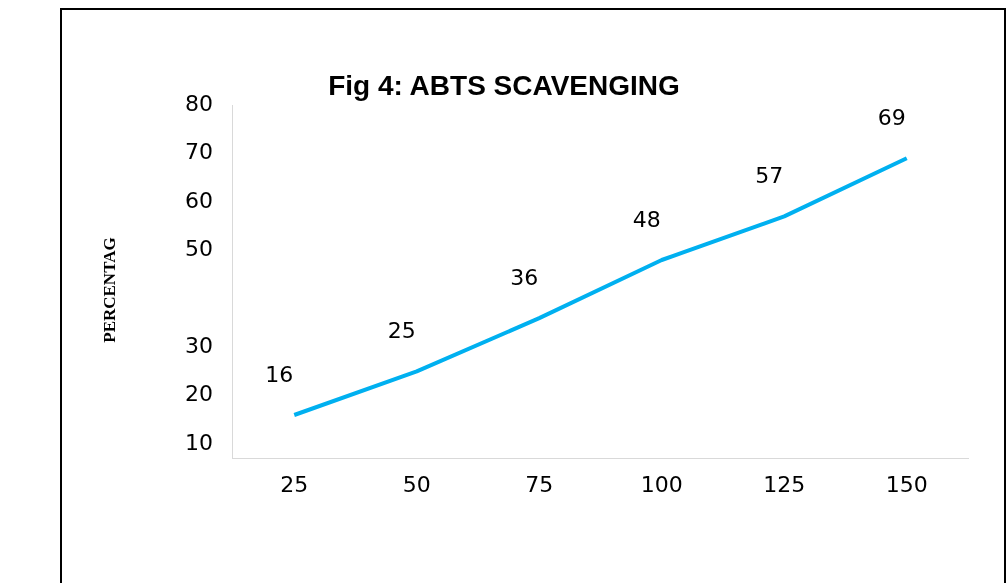  Describe the element at coordinates (416, 484) in the screenshot. I see `x-tick-label: 50` at that location.